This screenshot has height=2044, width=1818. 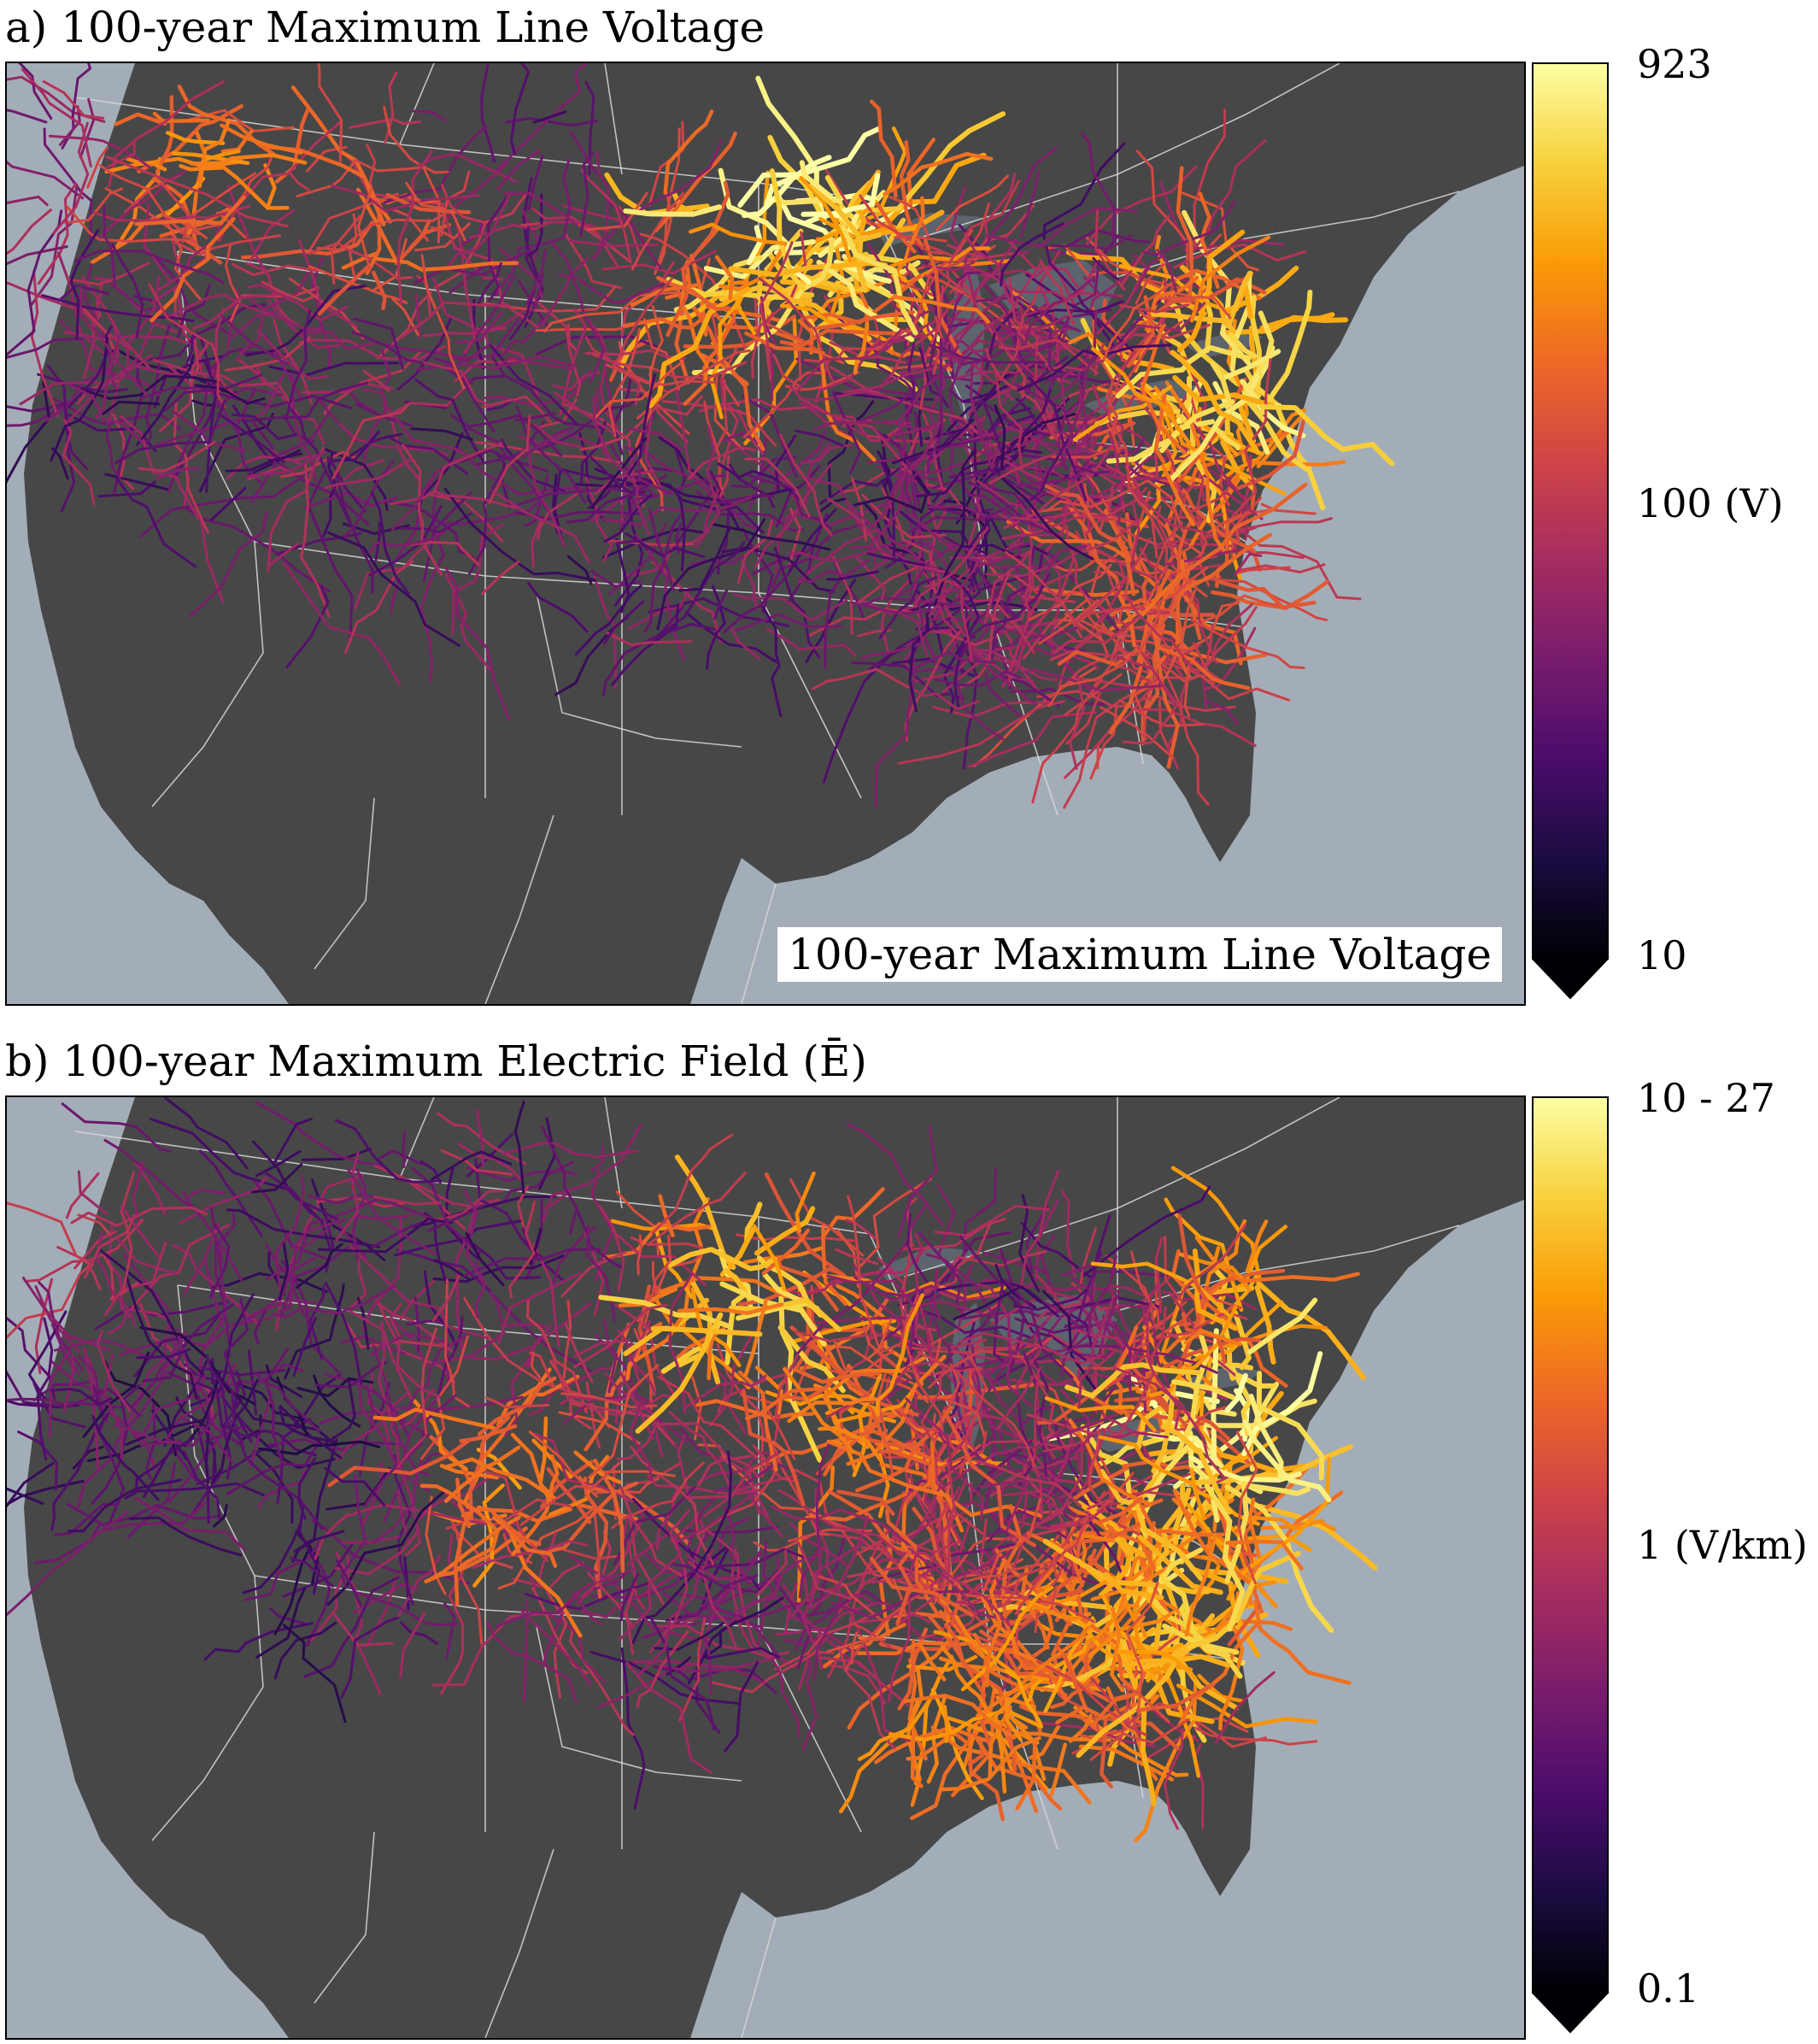 What do you see at coordinates (1570, 1565) in the screenshot?
I see `electric-field-colorbar` at bounding box center [1570, 1565].